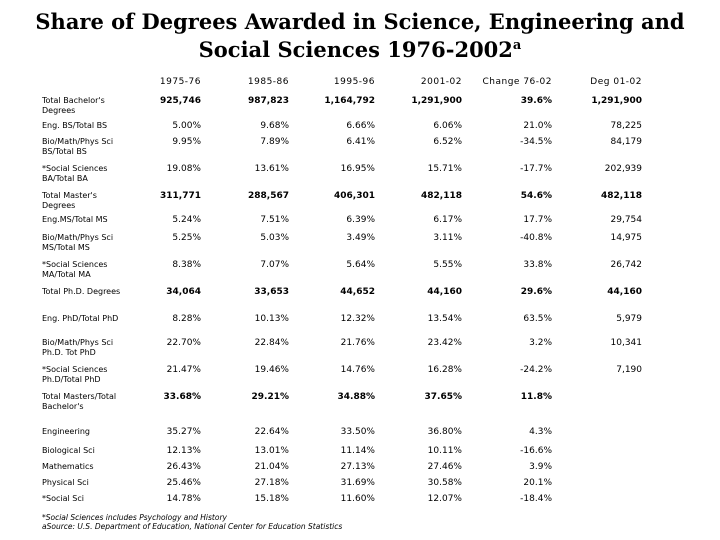 This screenshot has width=720, height=540. What do you see at coordinates (183, 343) in the screenshot?
I see `table-cell: 22.70%` at bounding box center [183, 343].